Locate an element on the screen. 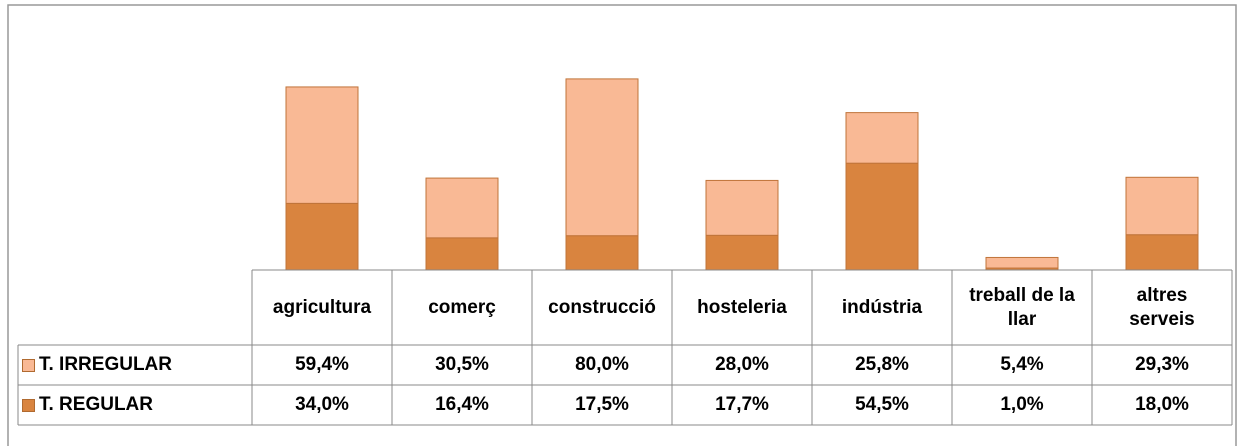  legend-entry: T. REGULAR is located at coordinates (135, 405).